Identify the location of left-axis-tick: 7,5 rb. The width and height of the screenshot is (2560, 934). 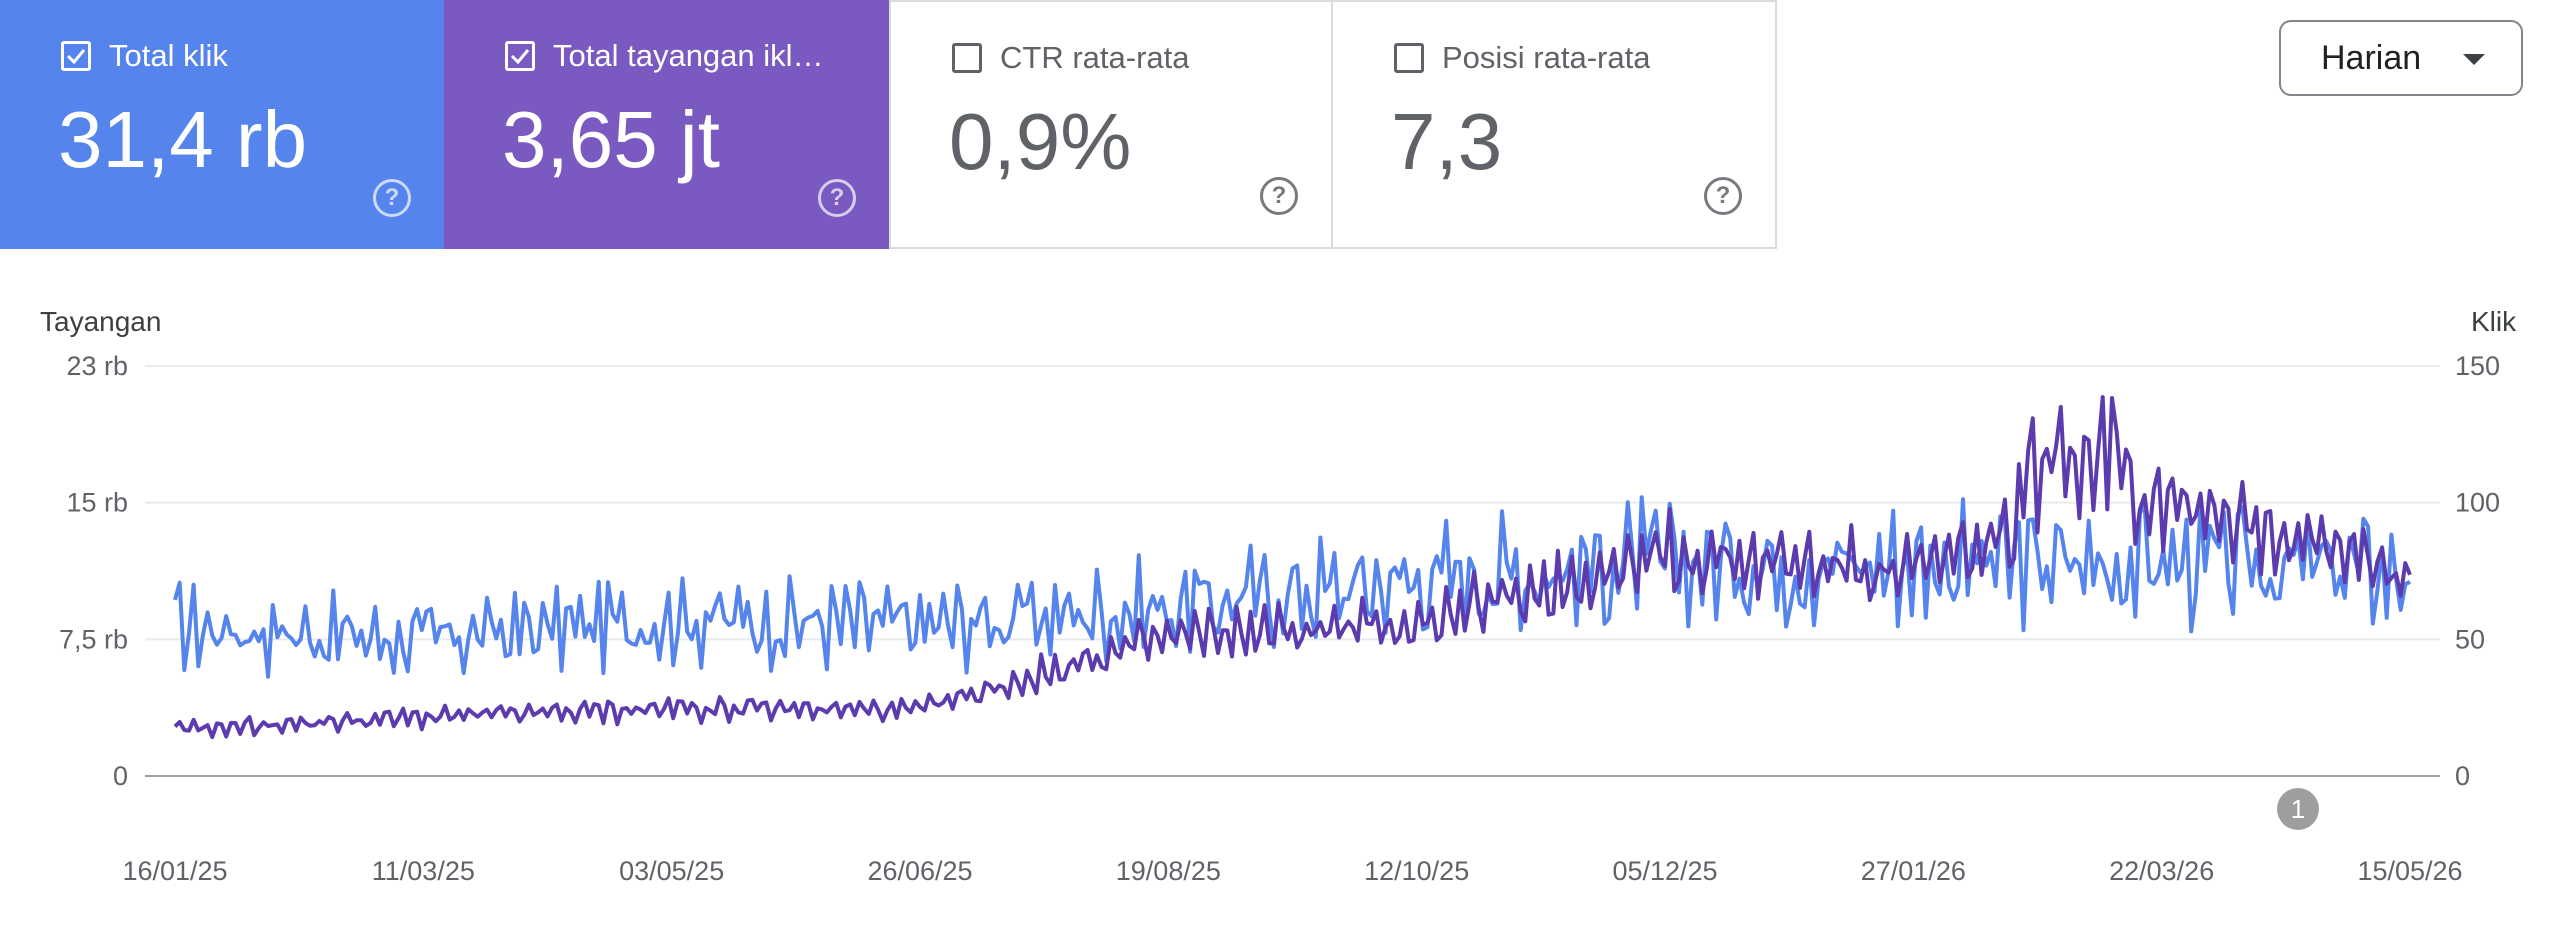
(93, 639).